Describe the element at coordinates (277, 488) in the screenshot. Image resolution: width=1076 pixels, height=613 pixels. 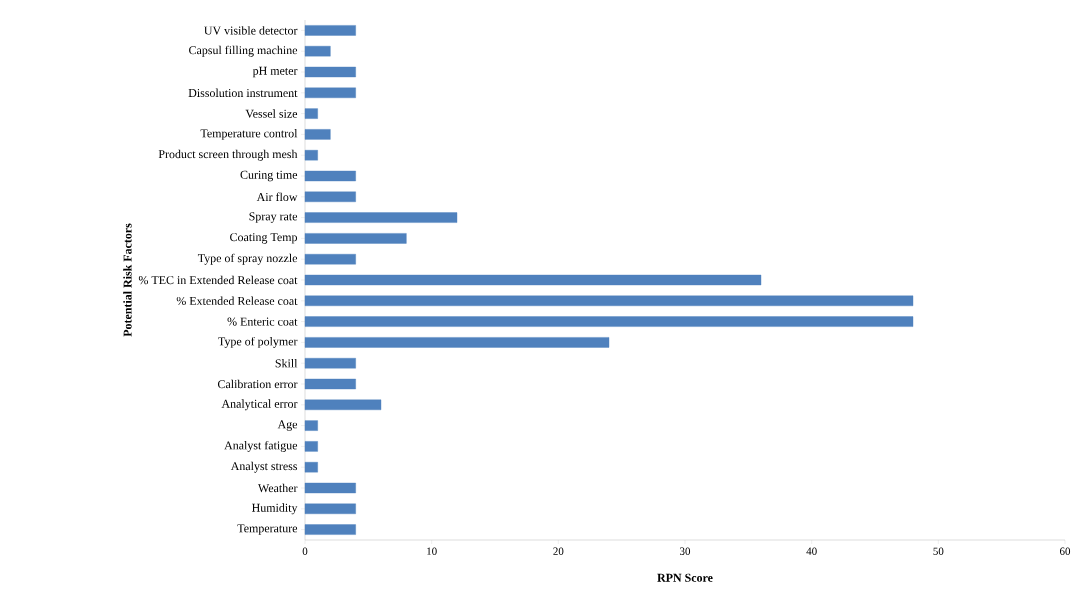
I see `y-tick-label: Weather` at that location.